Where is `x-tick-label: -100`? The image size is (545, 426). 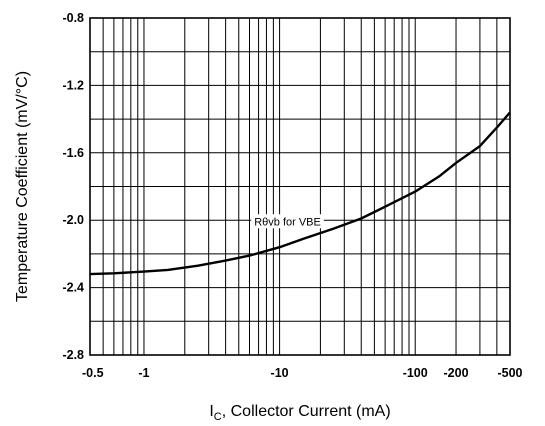 x-tick-label: -100 is located at coordinates (415, 373).